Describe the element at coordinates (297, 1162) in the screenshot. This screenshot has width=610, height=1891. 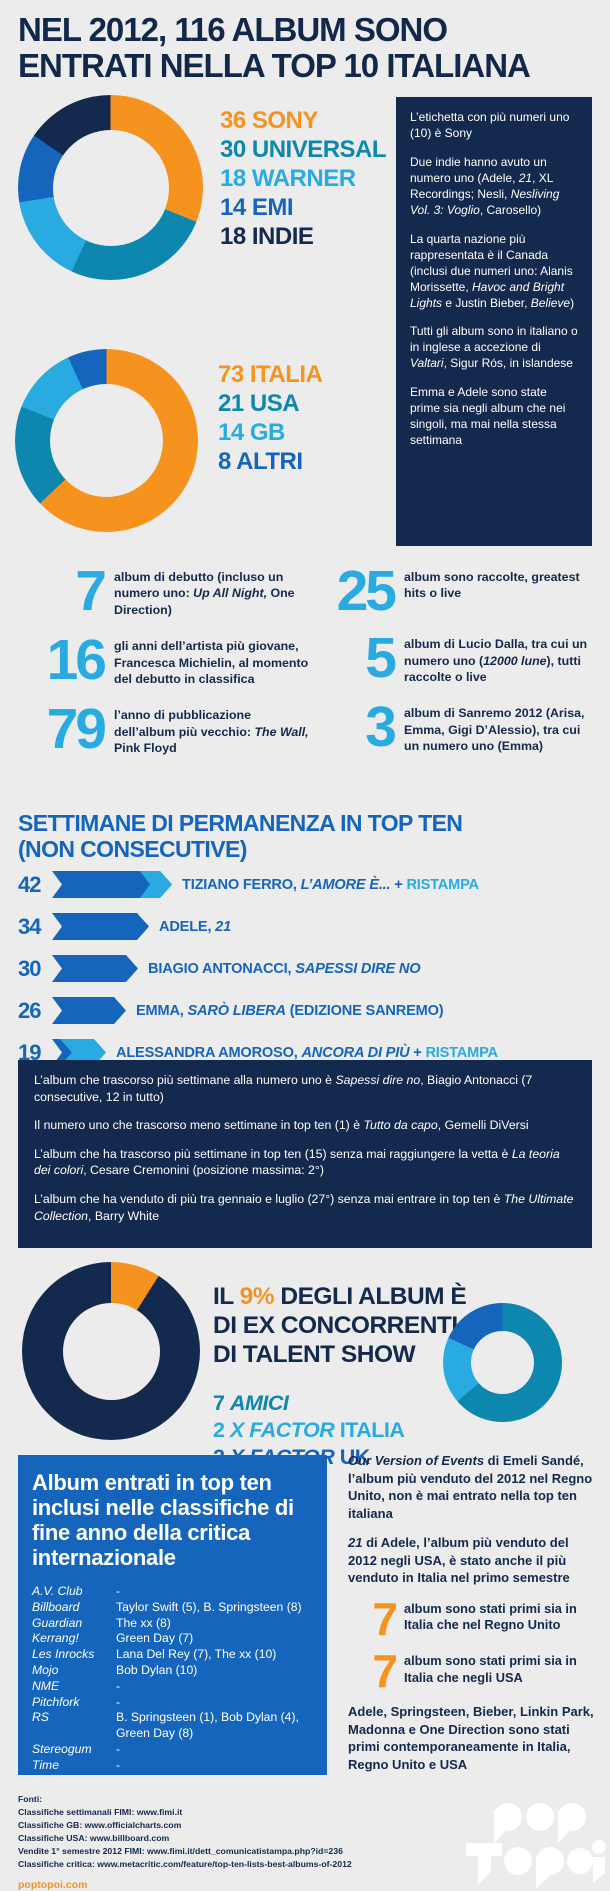
I see `text-segment: La teoria dei colori` at that location.